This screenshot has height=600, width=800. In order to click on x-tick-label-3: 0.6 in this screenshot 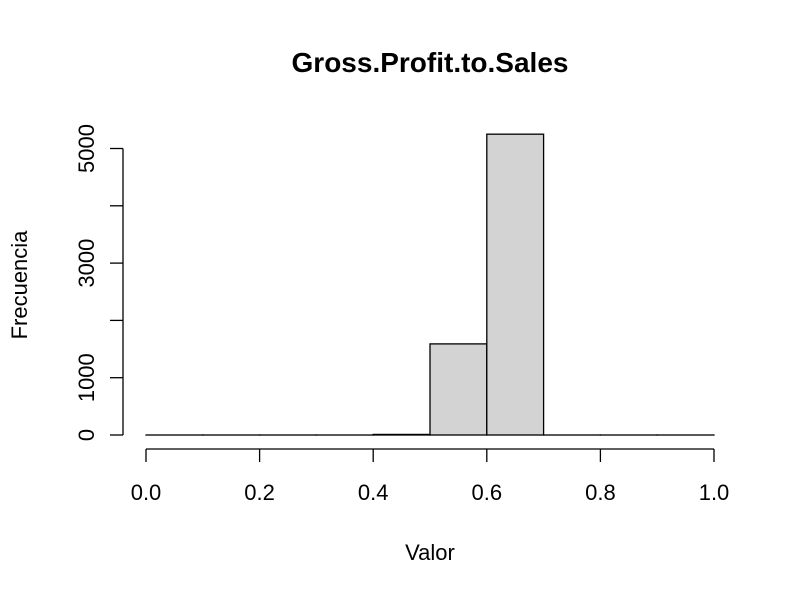, I will do `click(487, 492)`.